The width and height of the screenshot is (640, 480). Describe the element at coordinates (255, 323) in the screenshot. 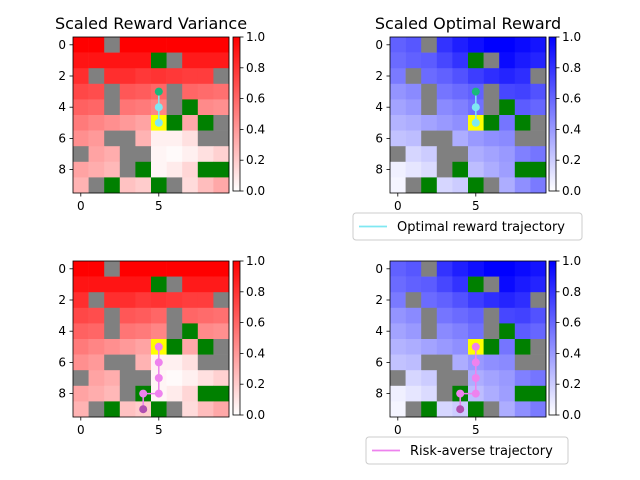

I see `colorbar-tick-label: 0.6` at that location.